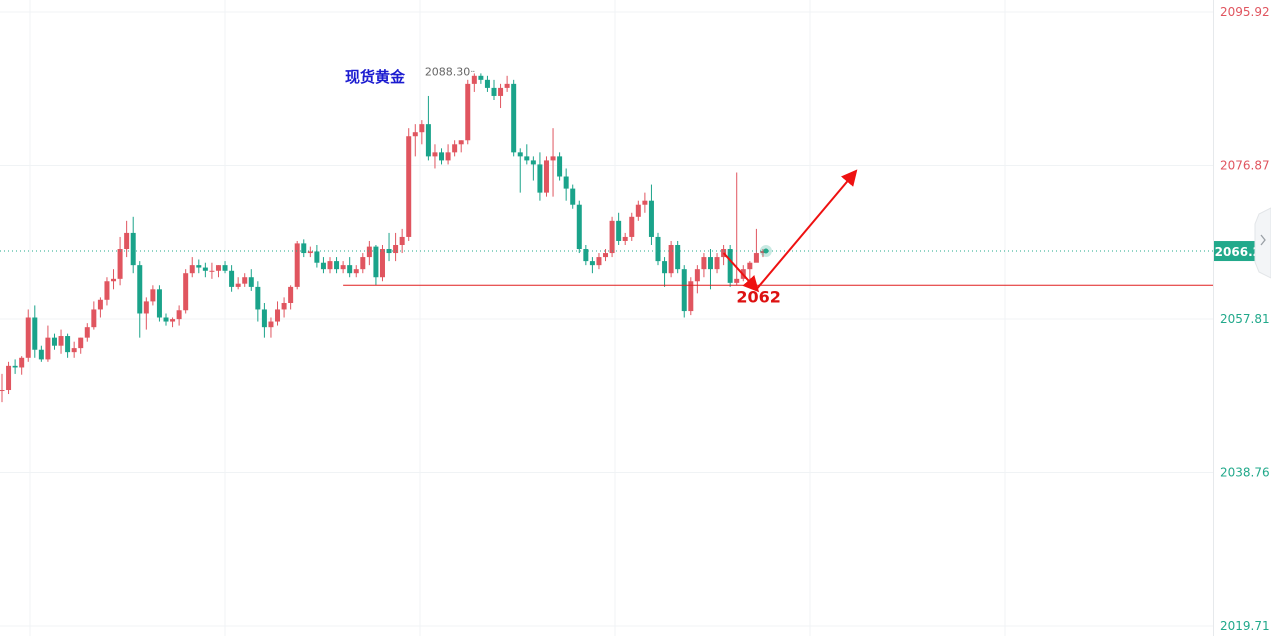 This screenshot has width=1271, height=636. What do you see at coordinates (1245, 626) in the screenshot?
I see `y-tick-label: 2019.71` at bounding box center [1245, 626].